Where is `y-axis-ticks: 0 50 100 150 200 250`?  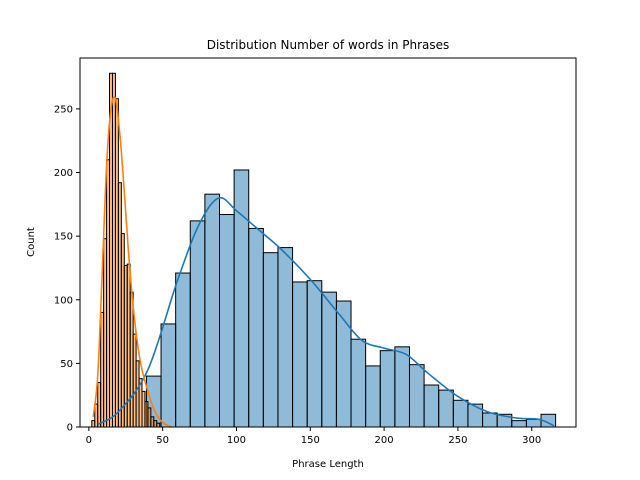 y-axis-ticks: 0 50 100 150 200 250 is located at coordinates (67, 269).